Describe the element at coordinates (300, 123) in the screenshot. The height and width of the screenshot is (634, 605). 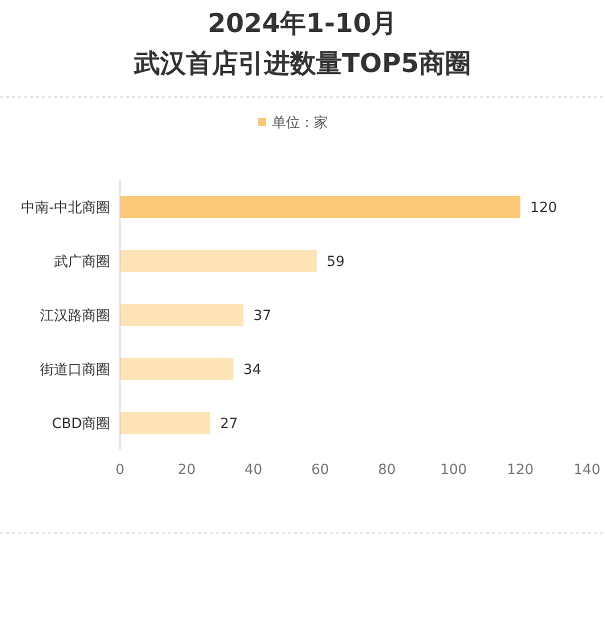
I see `legend-label: 单位：家` at that location.